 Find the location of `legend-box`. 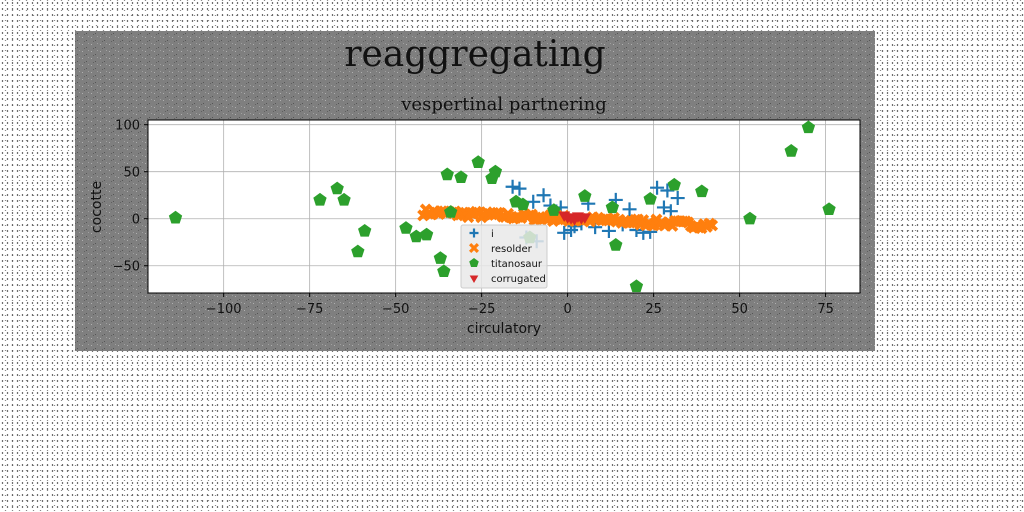

legend-box is located at coordinates (504, 256).